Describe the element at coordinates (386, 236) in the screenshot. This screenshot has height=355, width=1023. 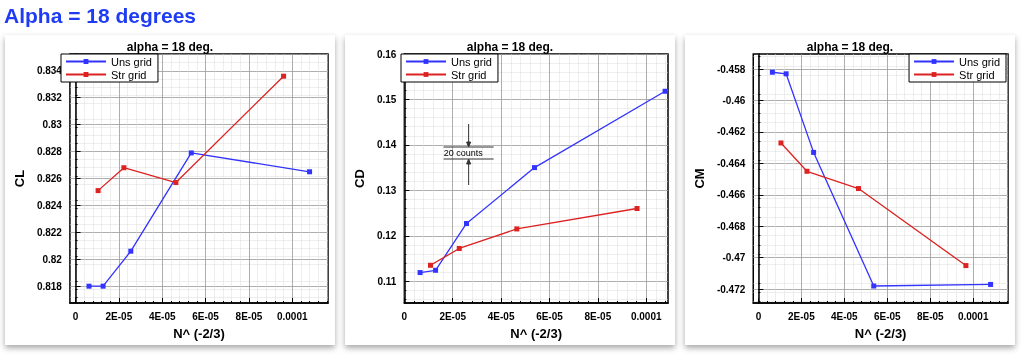
I see `y-tick-label: 0.12` at that location.